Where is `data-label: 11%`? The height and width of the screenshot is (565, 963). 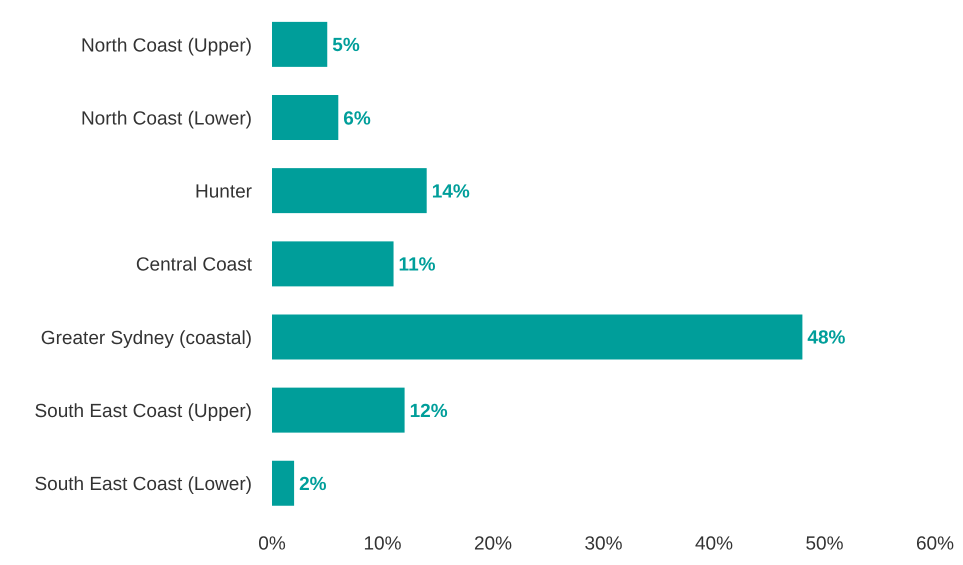 data-label: 11% is located at coordinates (417, 265).